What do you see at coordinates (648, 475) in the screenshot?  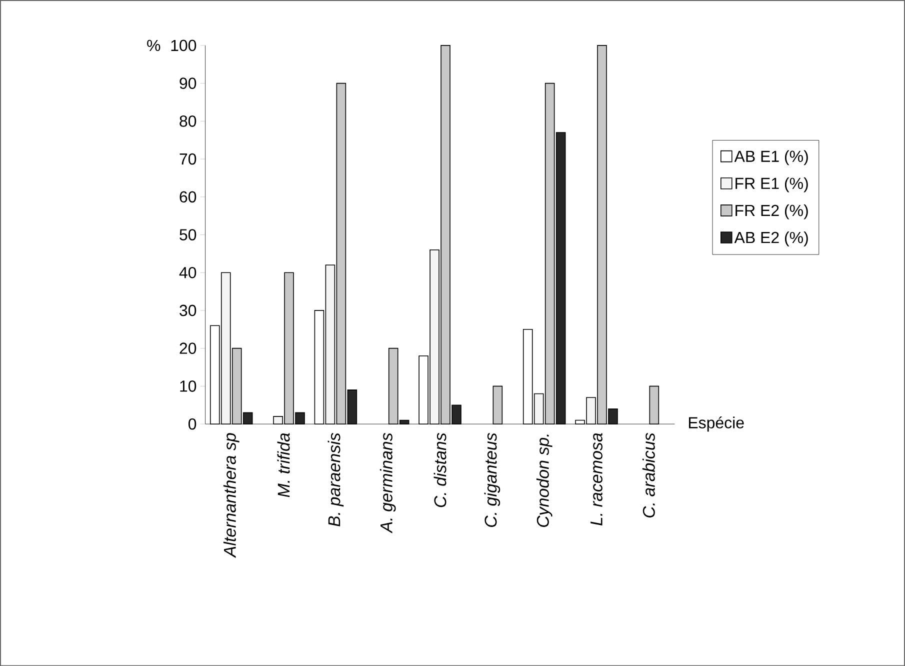 I see `x-tick-label: C. arabicus` at bounding box center [648, 475].